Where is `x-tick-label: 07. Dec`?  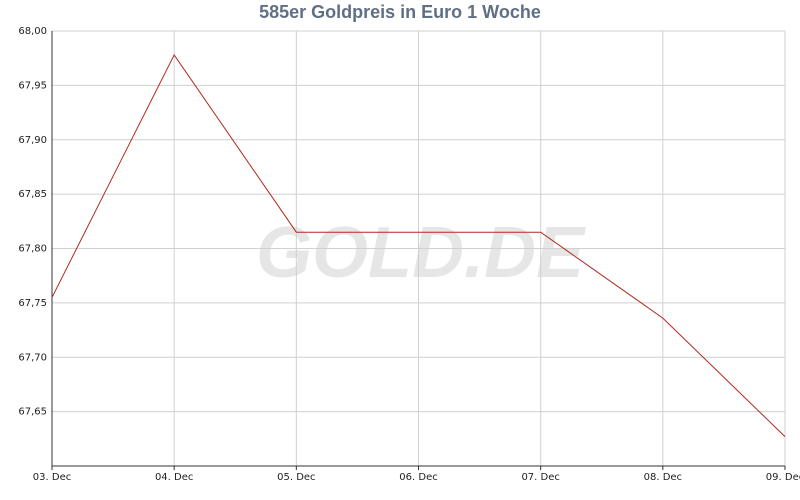
x-tick-label: 07. Dec is located at coordinates (540, 477).